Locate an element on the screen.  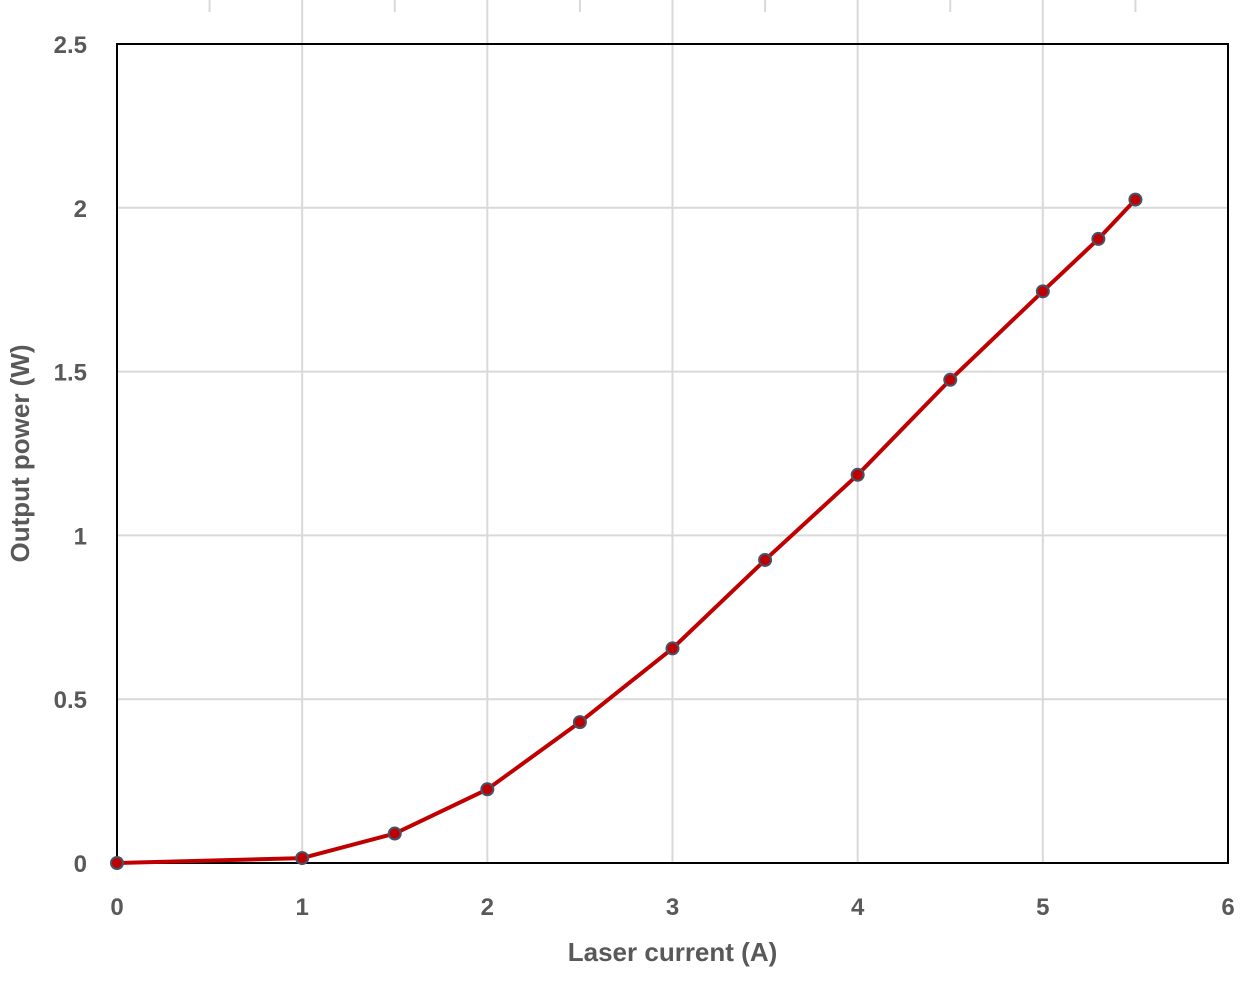
y-tick-label: 1 is located at coordinates (80, 536).